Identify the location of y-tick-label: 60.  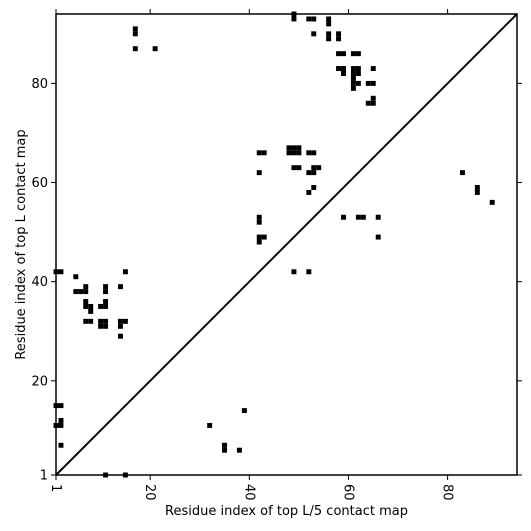
(39, 183).